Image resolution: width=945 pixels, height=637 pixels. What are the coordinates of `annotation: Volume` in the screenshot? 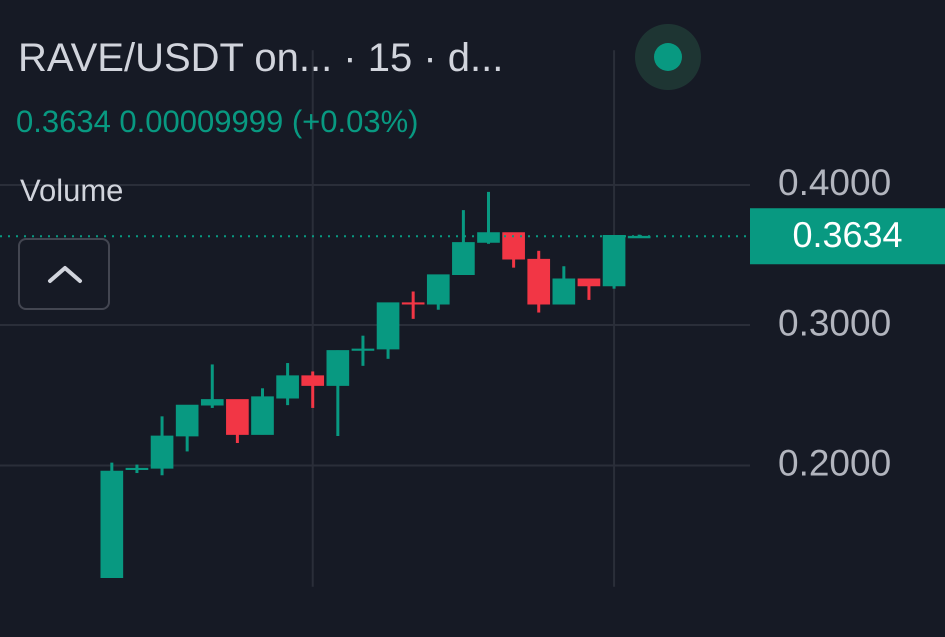 It's located at (72, 191).